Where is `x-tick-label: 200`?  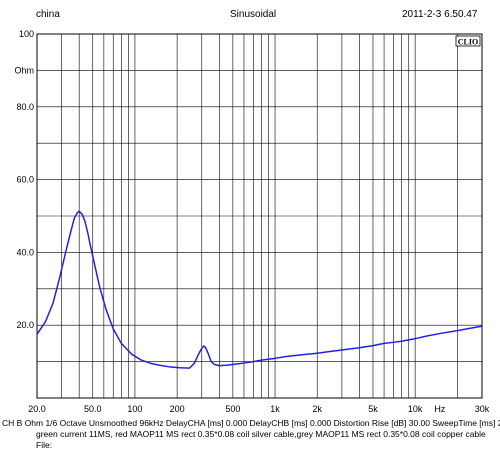
x-tick-label: 200 is located at coordinates (177, 409).